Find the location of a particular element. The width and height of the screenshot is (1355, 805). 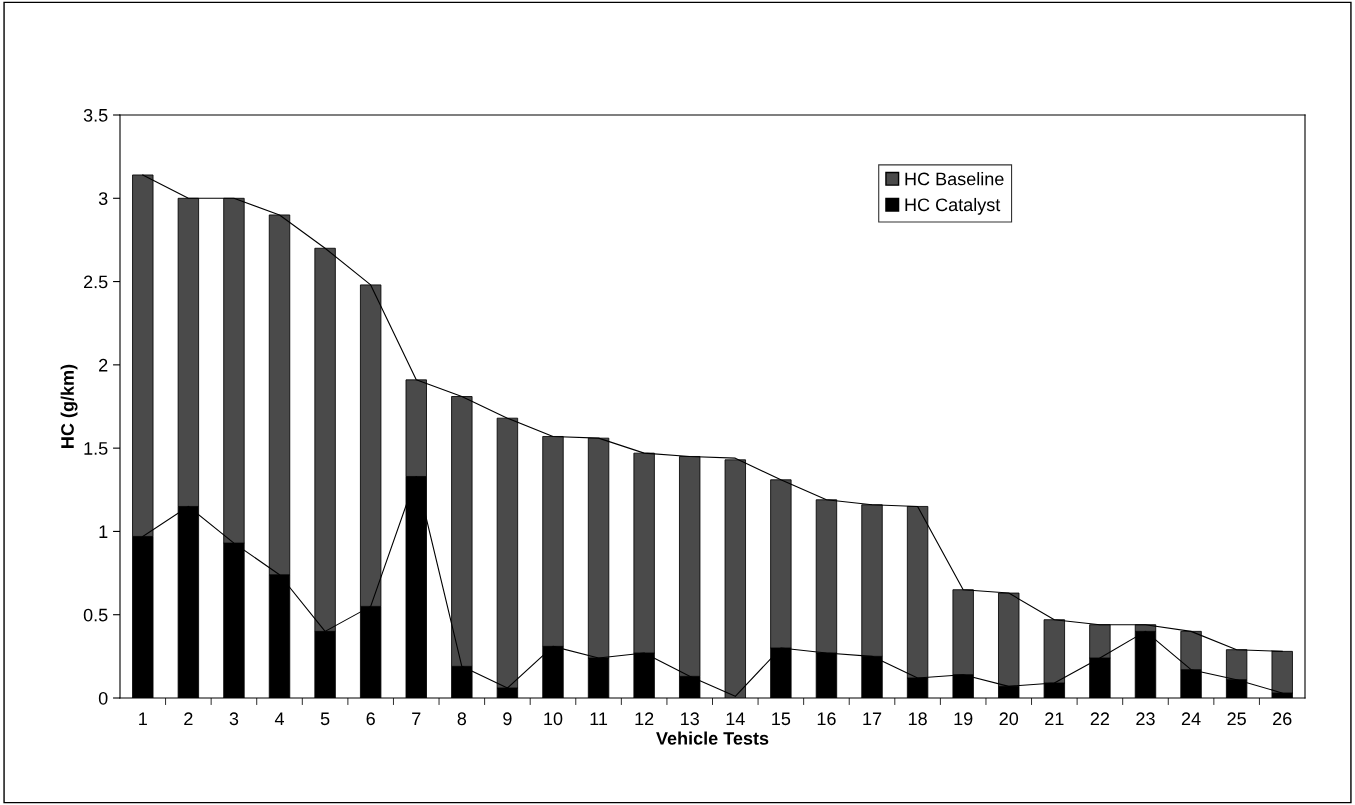

x-tick-label: 2 is located at coordinates (188, 718).